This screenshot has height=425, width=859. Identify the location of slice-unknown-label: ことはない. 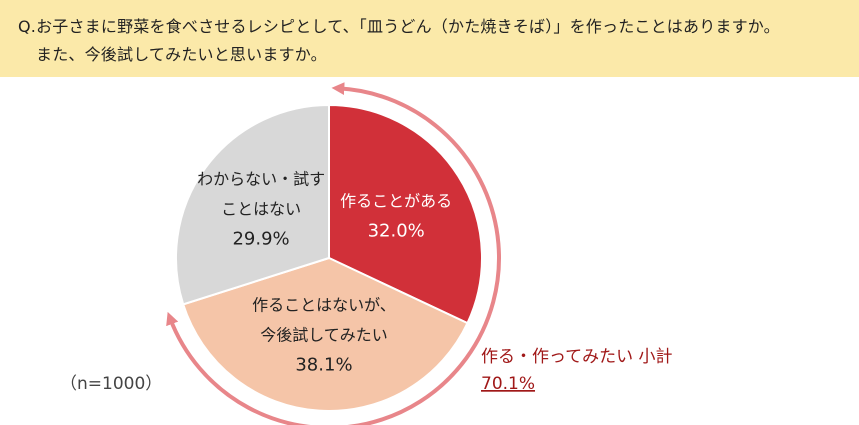
(261, 208).